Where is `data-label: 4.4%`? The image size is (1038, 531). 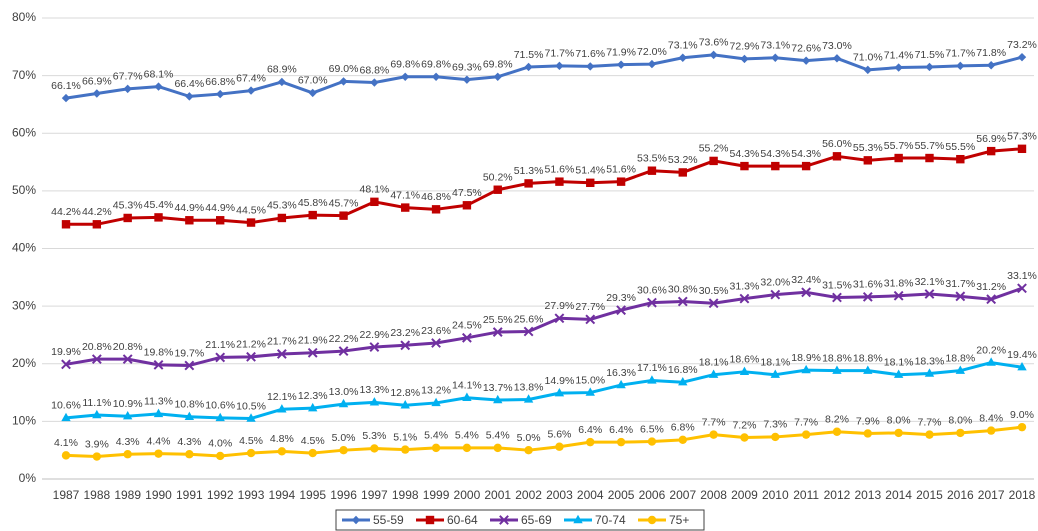 data-label: 4.4% is located at coordinates (159, 441).